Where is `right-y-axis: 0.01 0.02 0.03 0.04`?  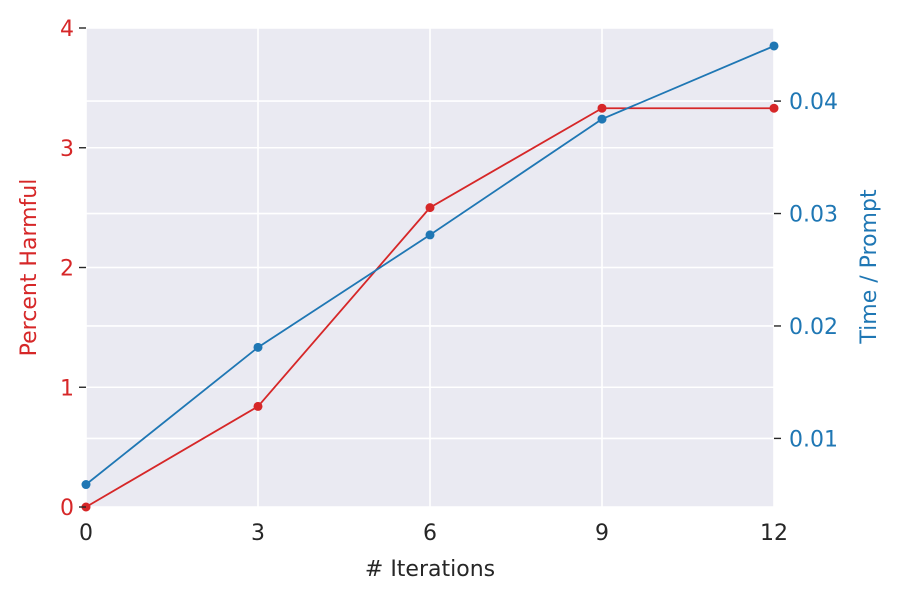 right-y-axis: 0.01 0.02 0.03 0.04 is located at coordinates (806, 271).